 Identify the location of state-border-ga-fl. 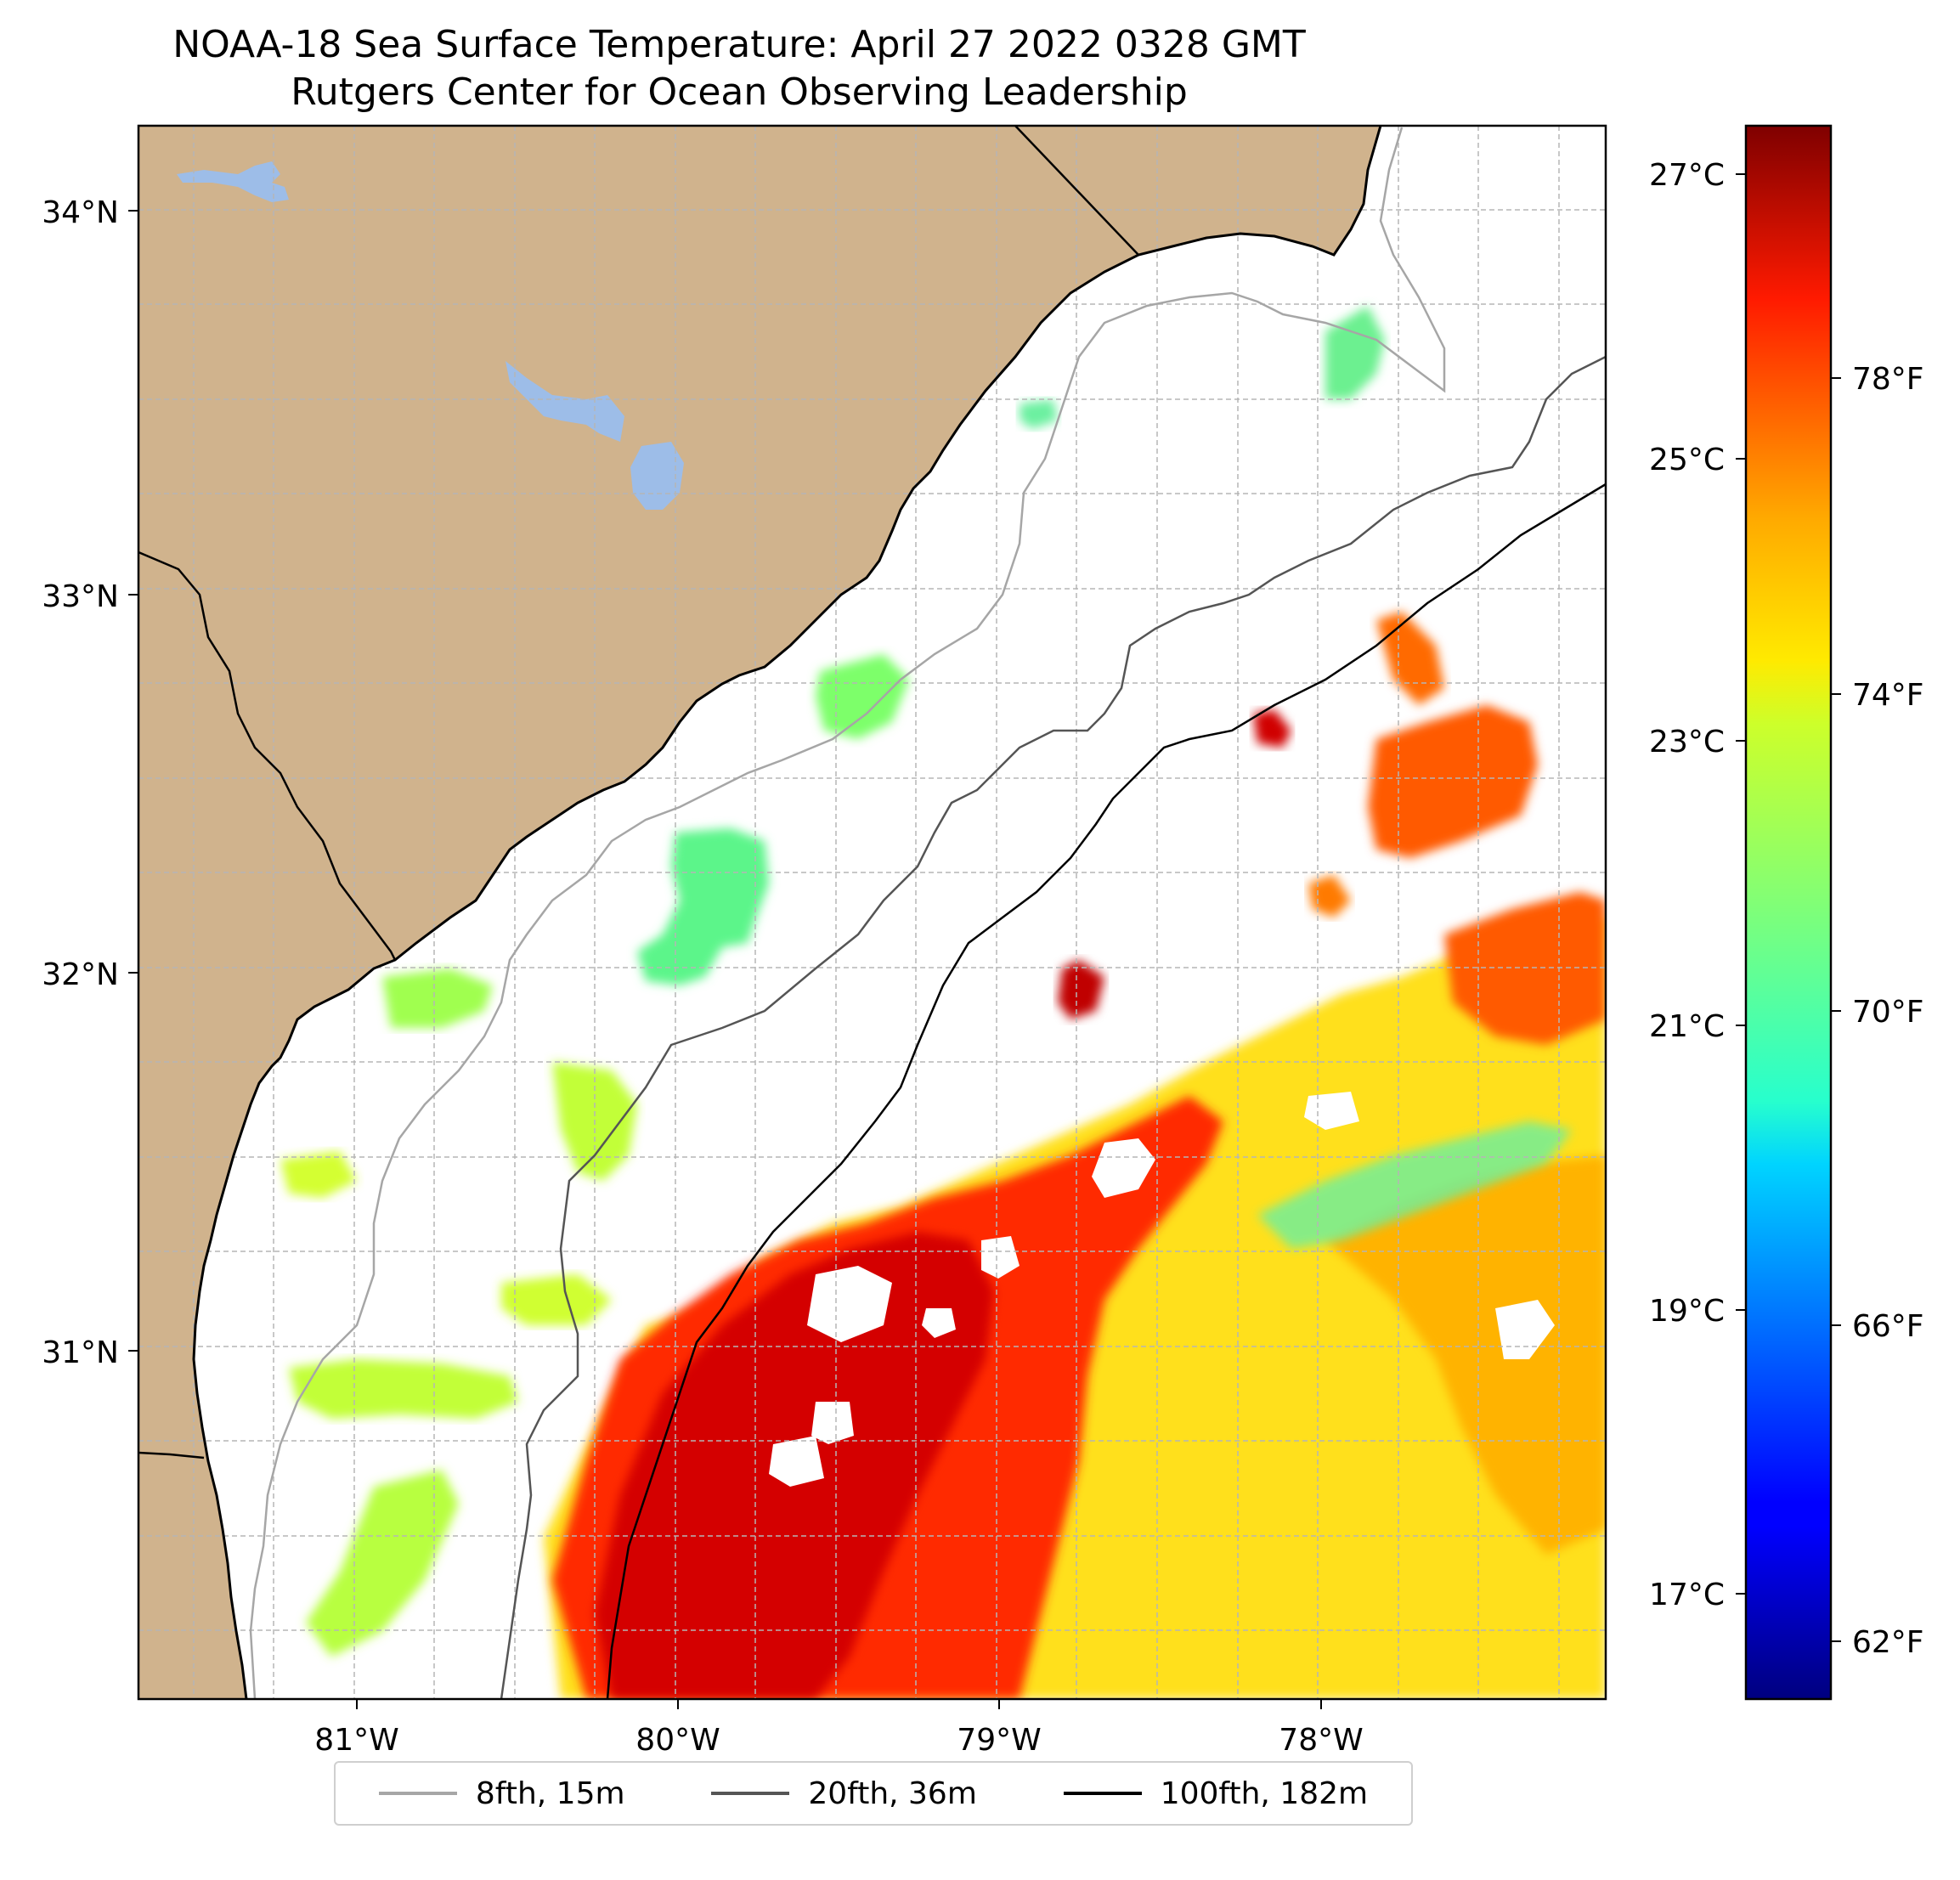
(172, 1455).